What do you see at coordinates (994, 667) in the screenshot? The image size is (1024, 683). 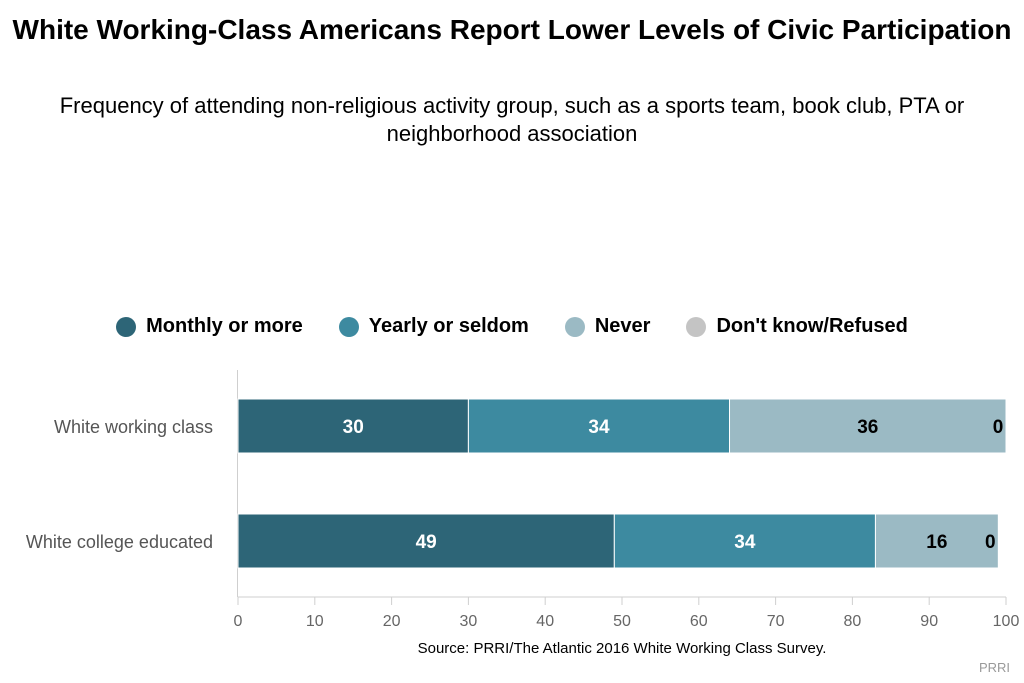 I see `credit-label: PRRI` at bounding box center [994, 667].